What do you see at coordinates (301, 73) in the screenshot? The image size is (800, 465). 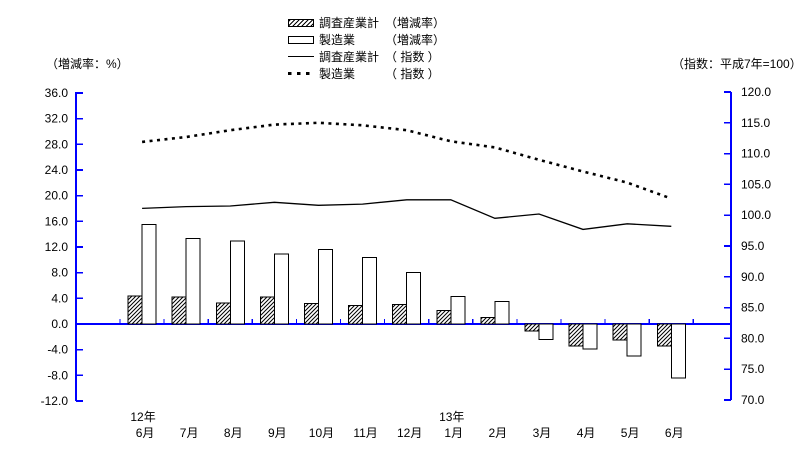 I see `dotted-line-swatch-icon` at bounding box center [301, 73].